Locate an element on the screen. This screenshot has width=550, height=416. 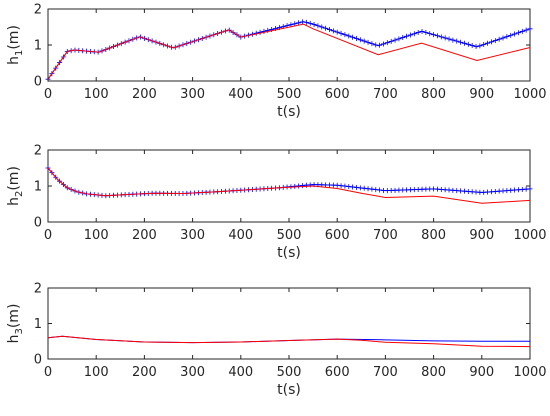
series-1-markers is located at coordinates (289, 182).